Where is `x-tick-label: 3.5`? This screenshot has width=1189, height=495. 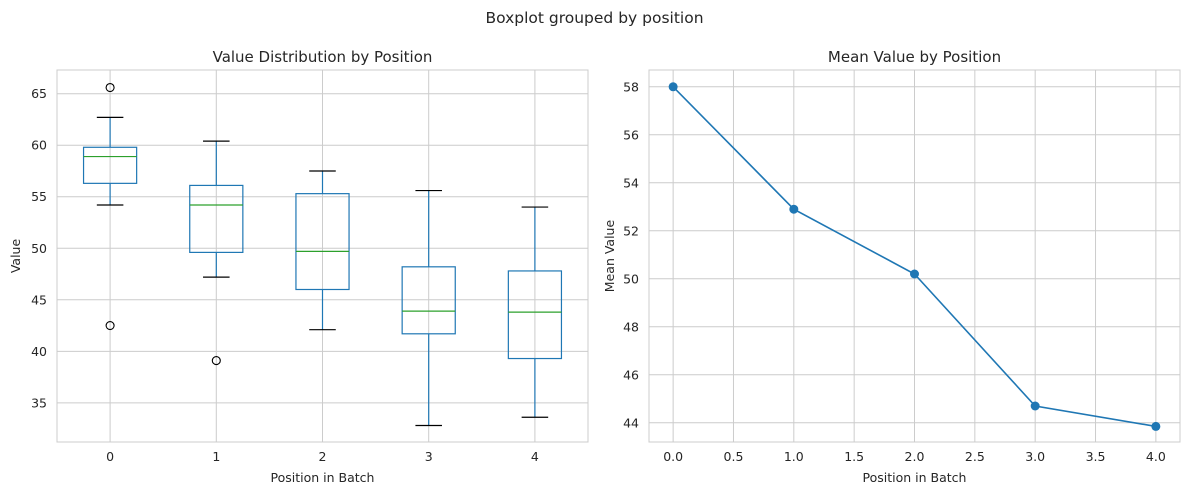
x-tick-label: 3.5 is located at coordinates (1096, 456).